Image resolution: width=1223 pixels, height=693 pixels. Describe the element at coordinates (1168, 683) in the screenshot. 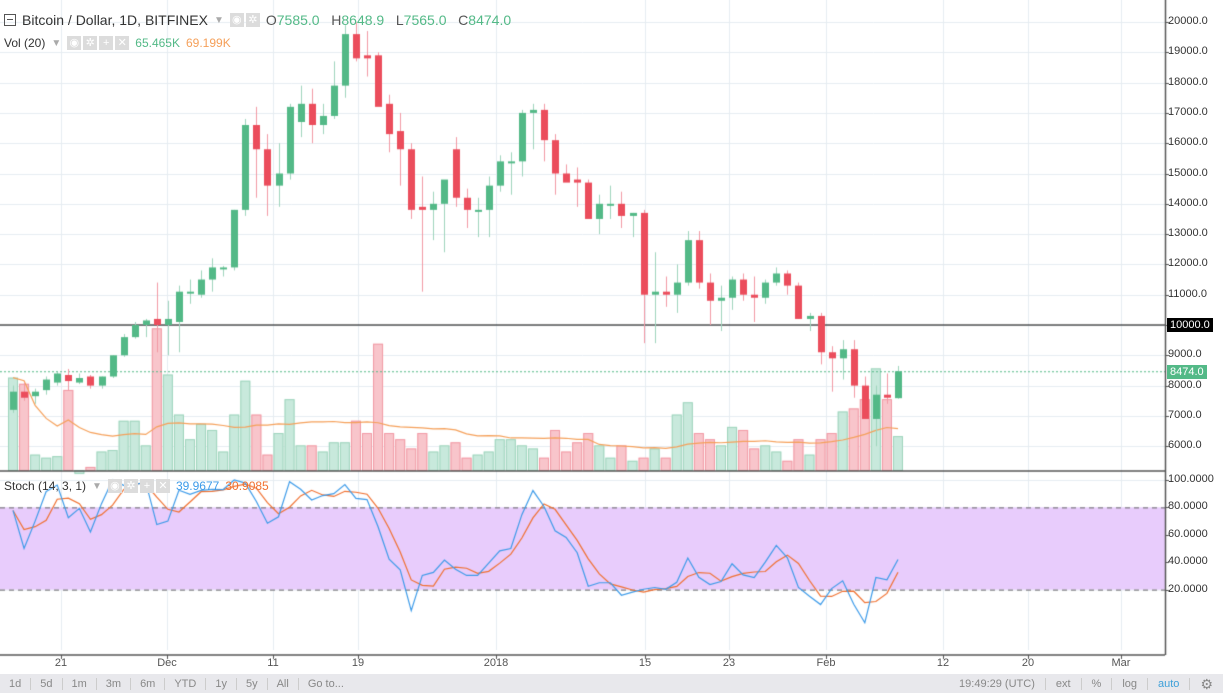

I see `auto-toggle: auto` at that location.